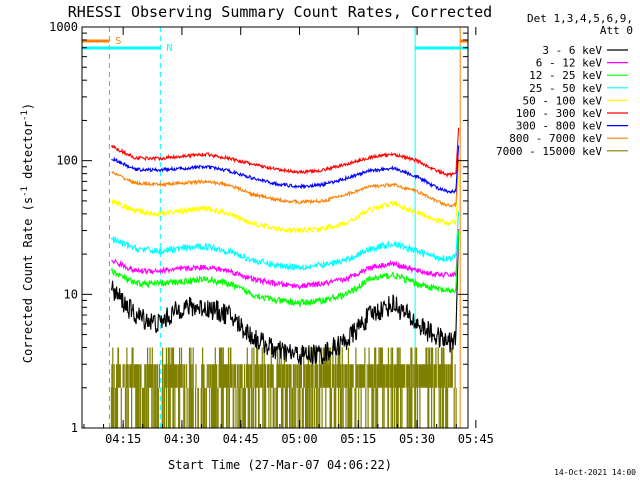 The width and height of the screenshot is (640, 480). I want to click on night-label: N, so click(169, 48).